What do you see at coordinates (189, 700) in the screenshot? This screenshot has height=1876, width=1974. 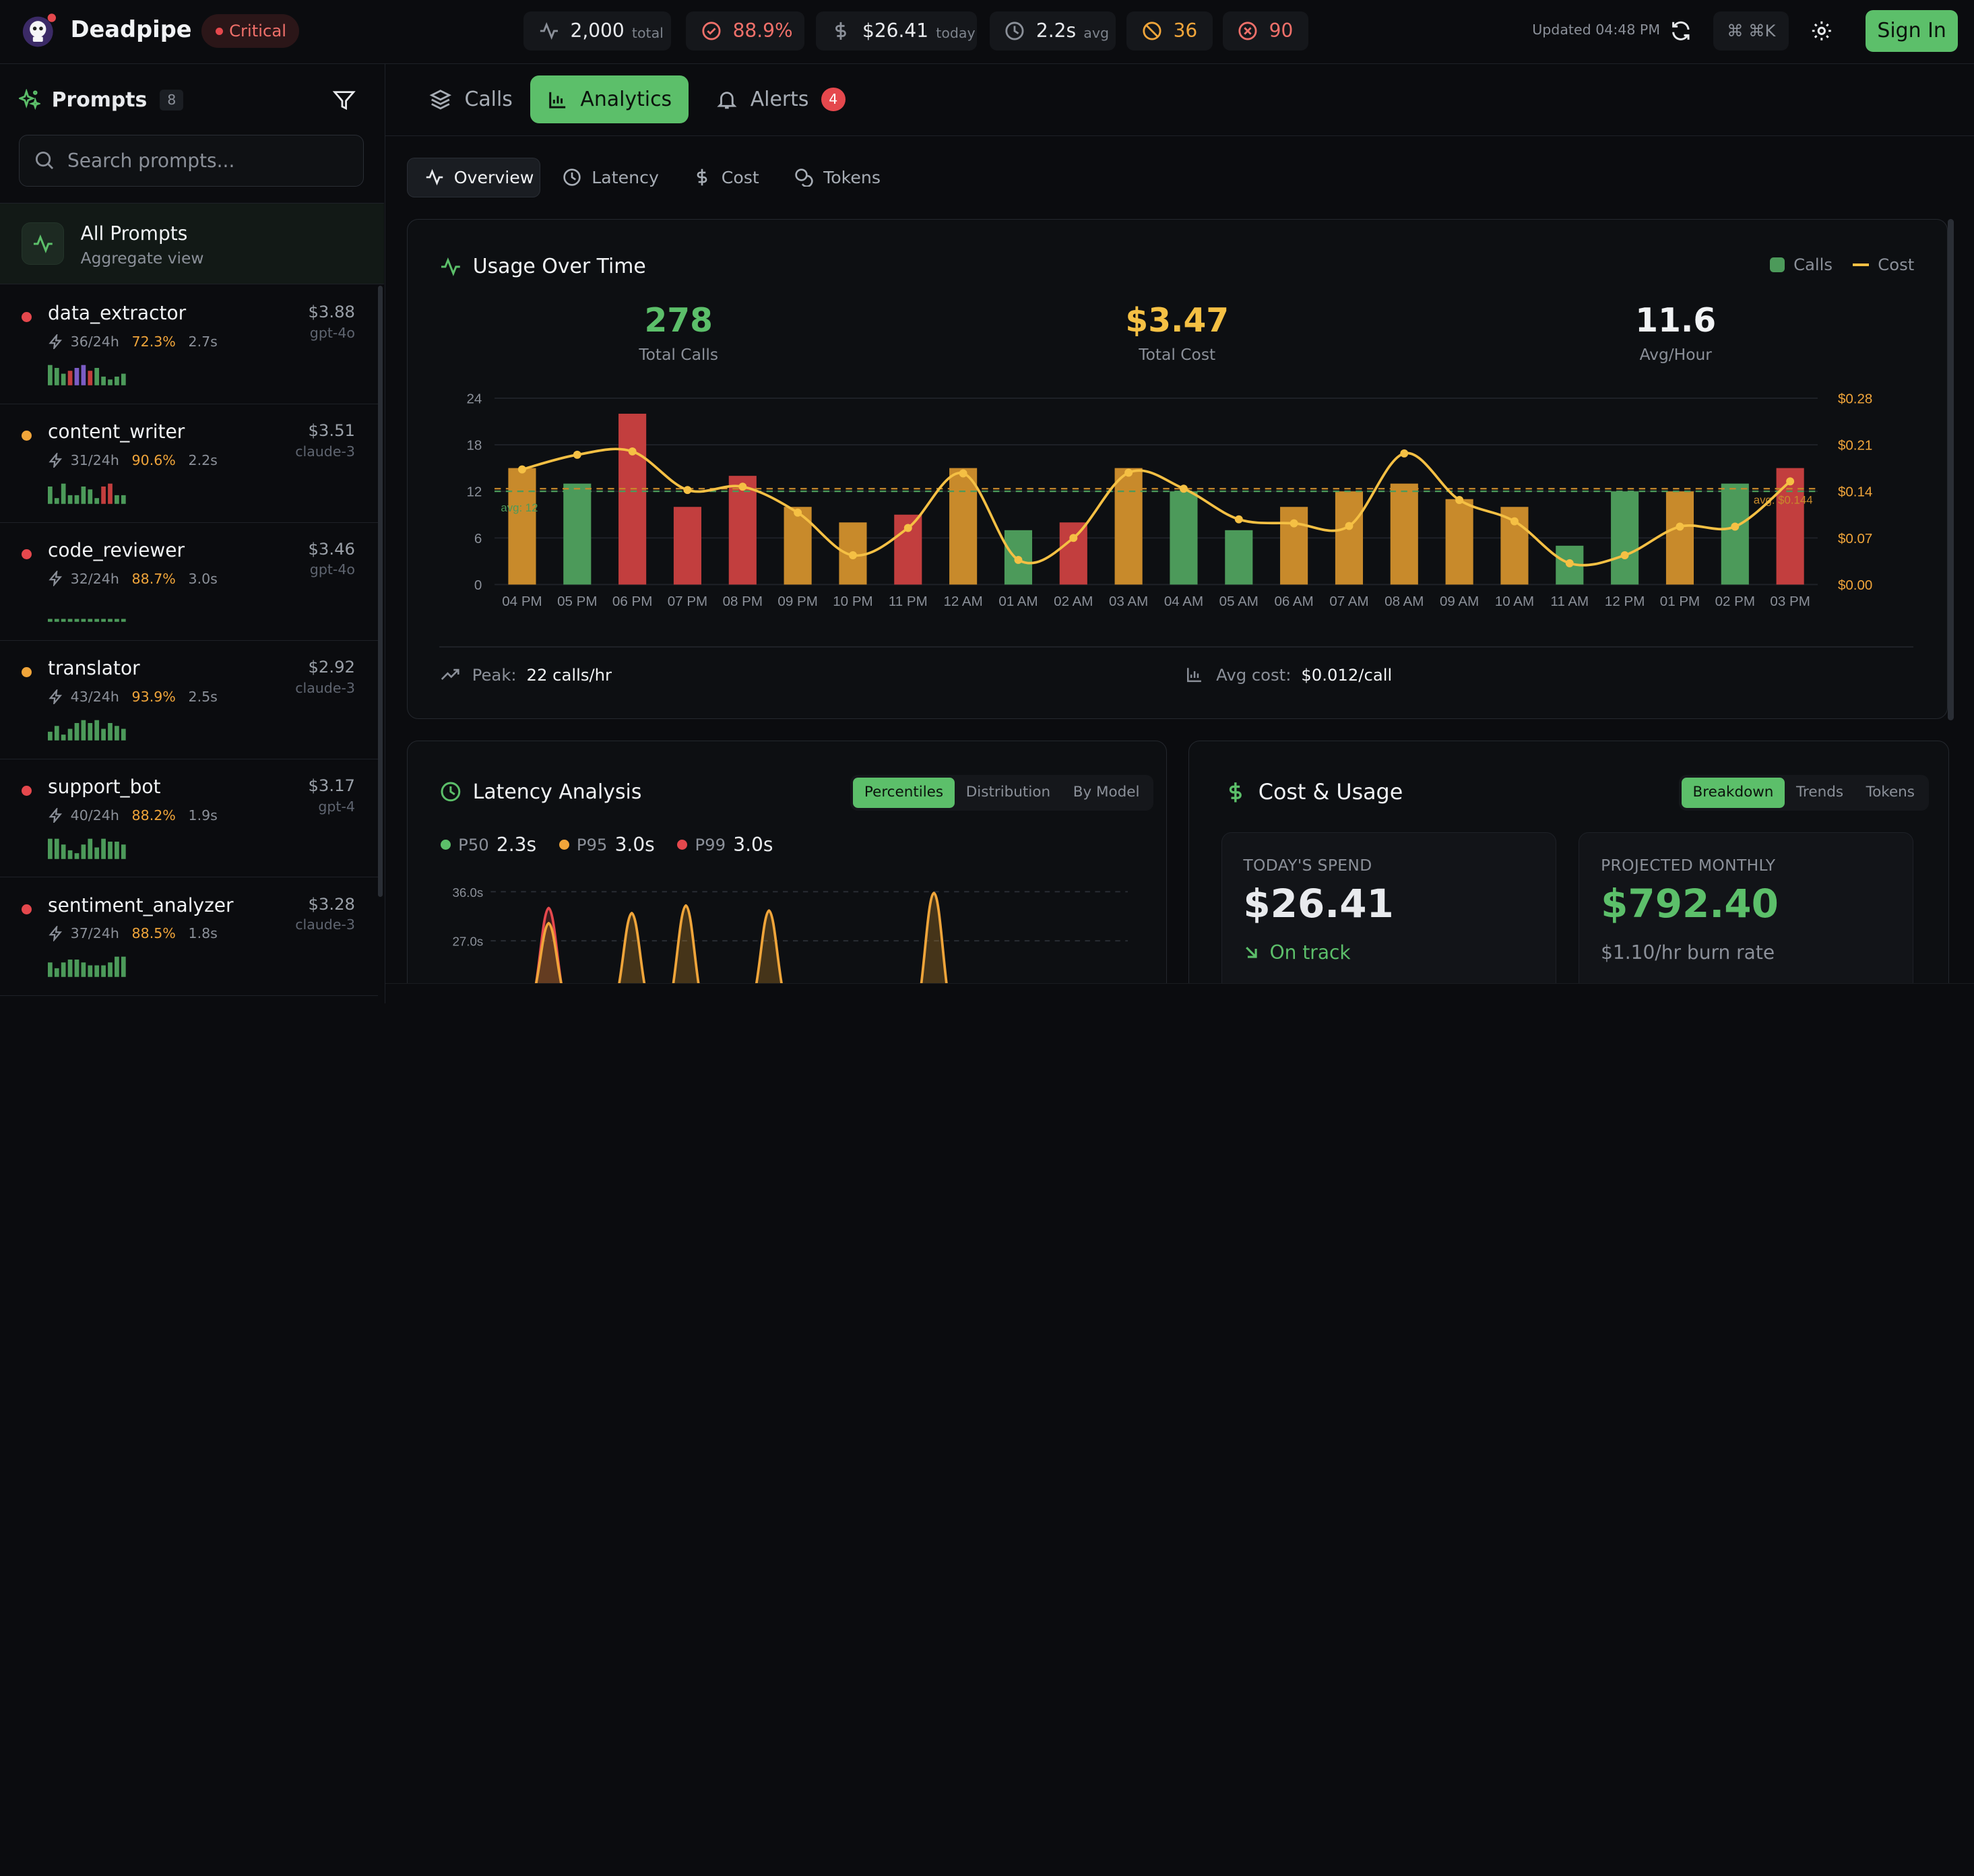 I see `prompt-item: translator $2.92 claude-3 43/24h 93.9% 2.5s` at bounding box center [189, 700].